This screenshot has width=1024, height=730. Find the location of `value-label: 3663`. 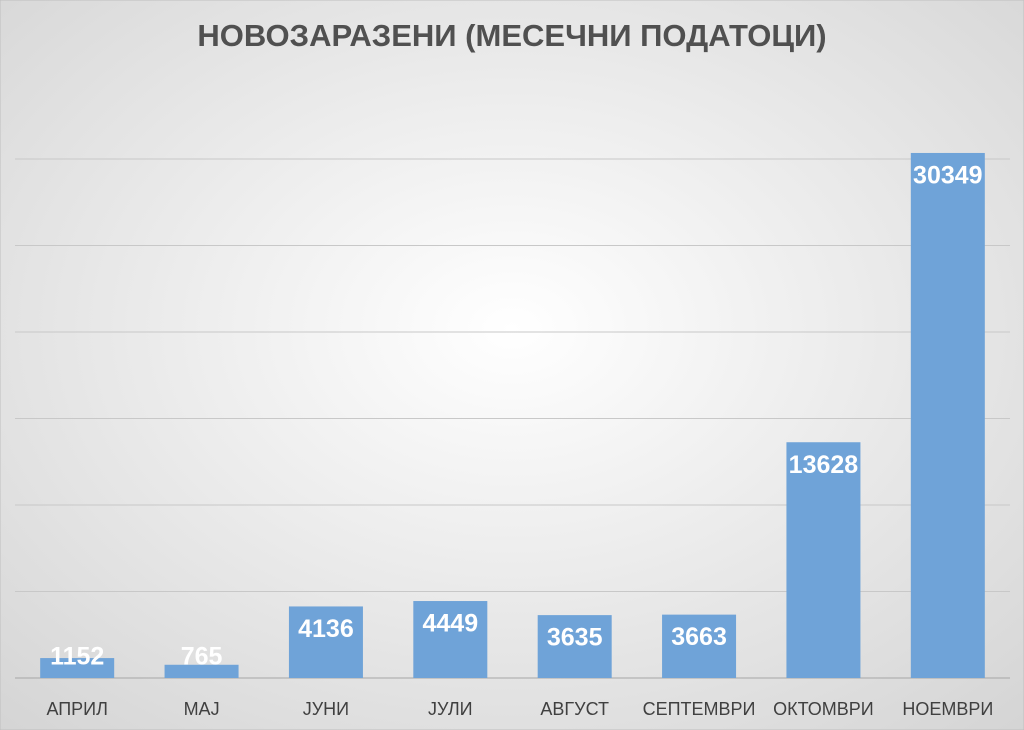

value-label: 3663 is located at coordinates (699, 637).